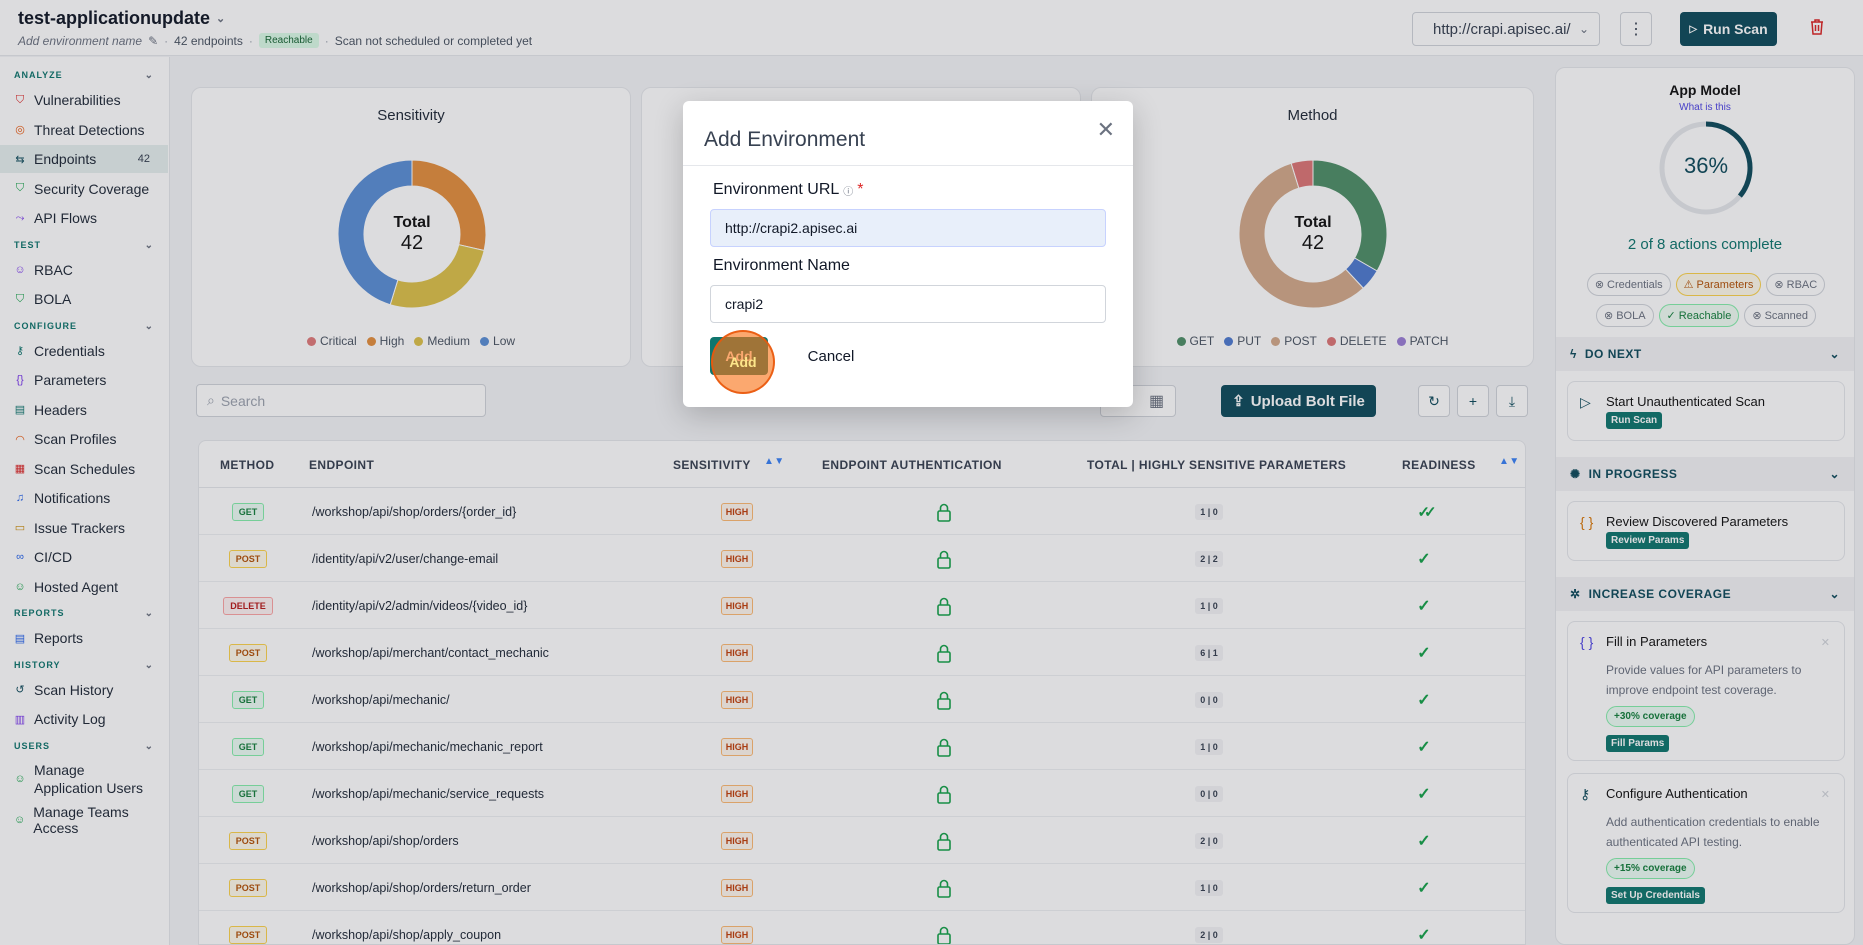 The width and height of the screenshot is (1863, 945). What do you see at coordinates (80, 40) in the screenshot?
I see `env-name-placeholder: Add environment name` at bounding box center [80, 40].